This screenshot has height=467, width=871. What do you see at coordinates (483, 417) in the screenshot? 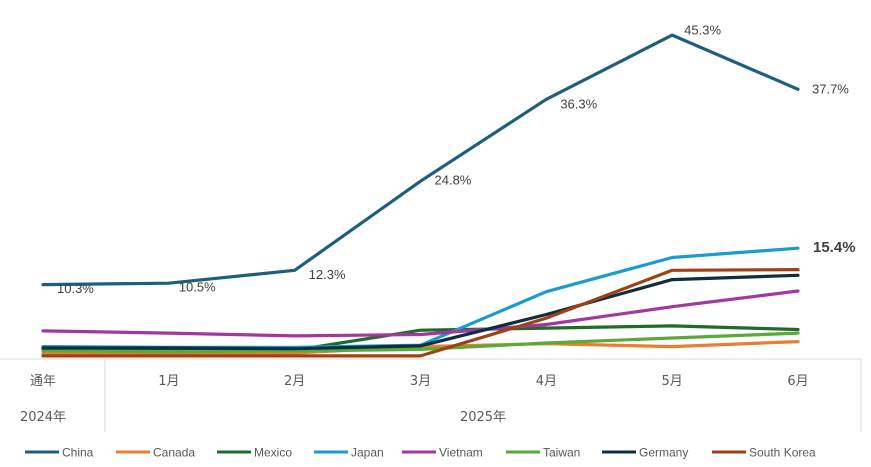
I see `x-group-label: 2025年` at bounding box center [483, 417].